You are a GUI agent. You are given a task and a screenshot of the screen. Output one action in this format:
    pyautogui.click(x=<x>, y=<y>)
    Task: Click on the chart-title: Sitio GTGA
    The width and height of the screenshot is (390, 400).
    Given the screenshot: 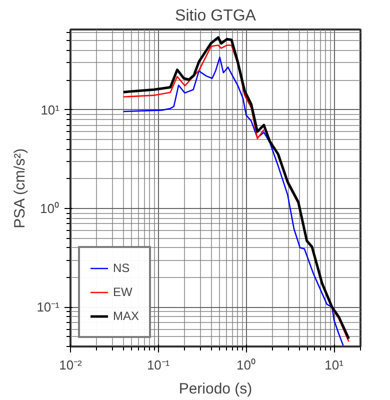 What is the action you would take?
    pyautogui.click(x=215, y=16)
    